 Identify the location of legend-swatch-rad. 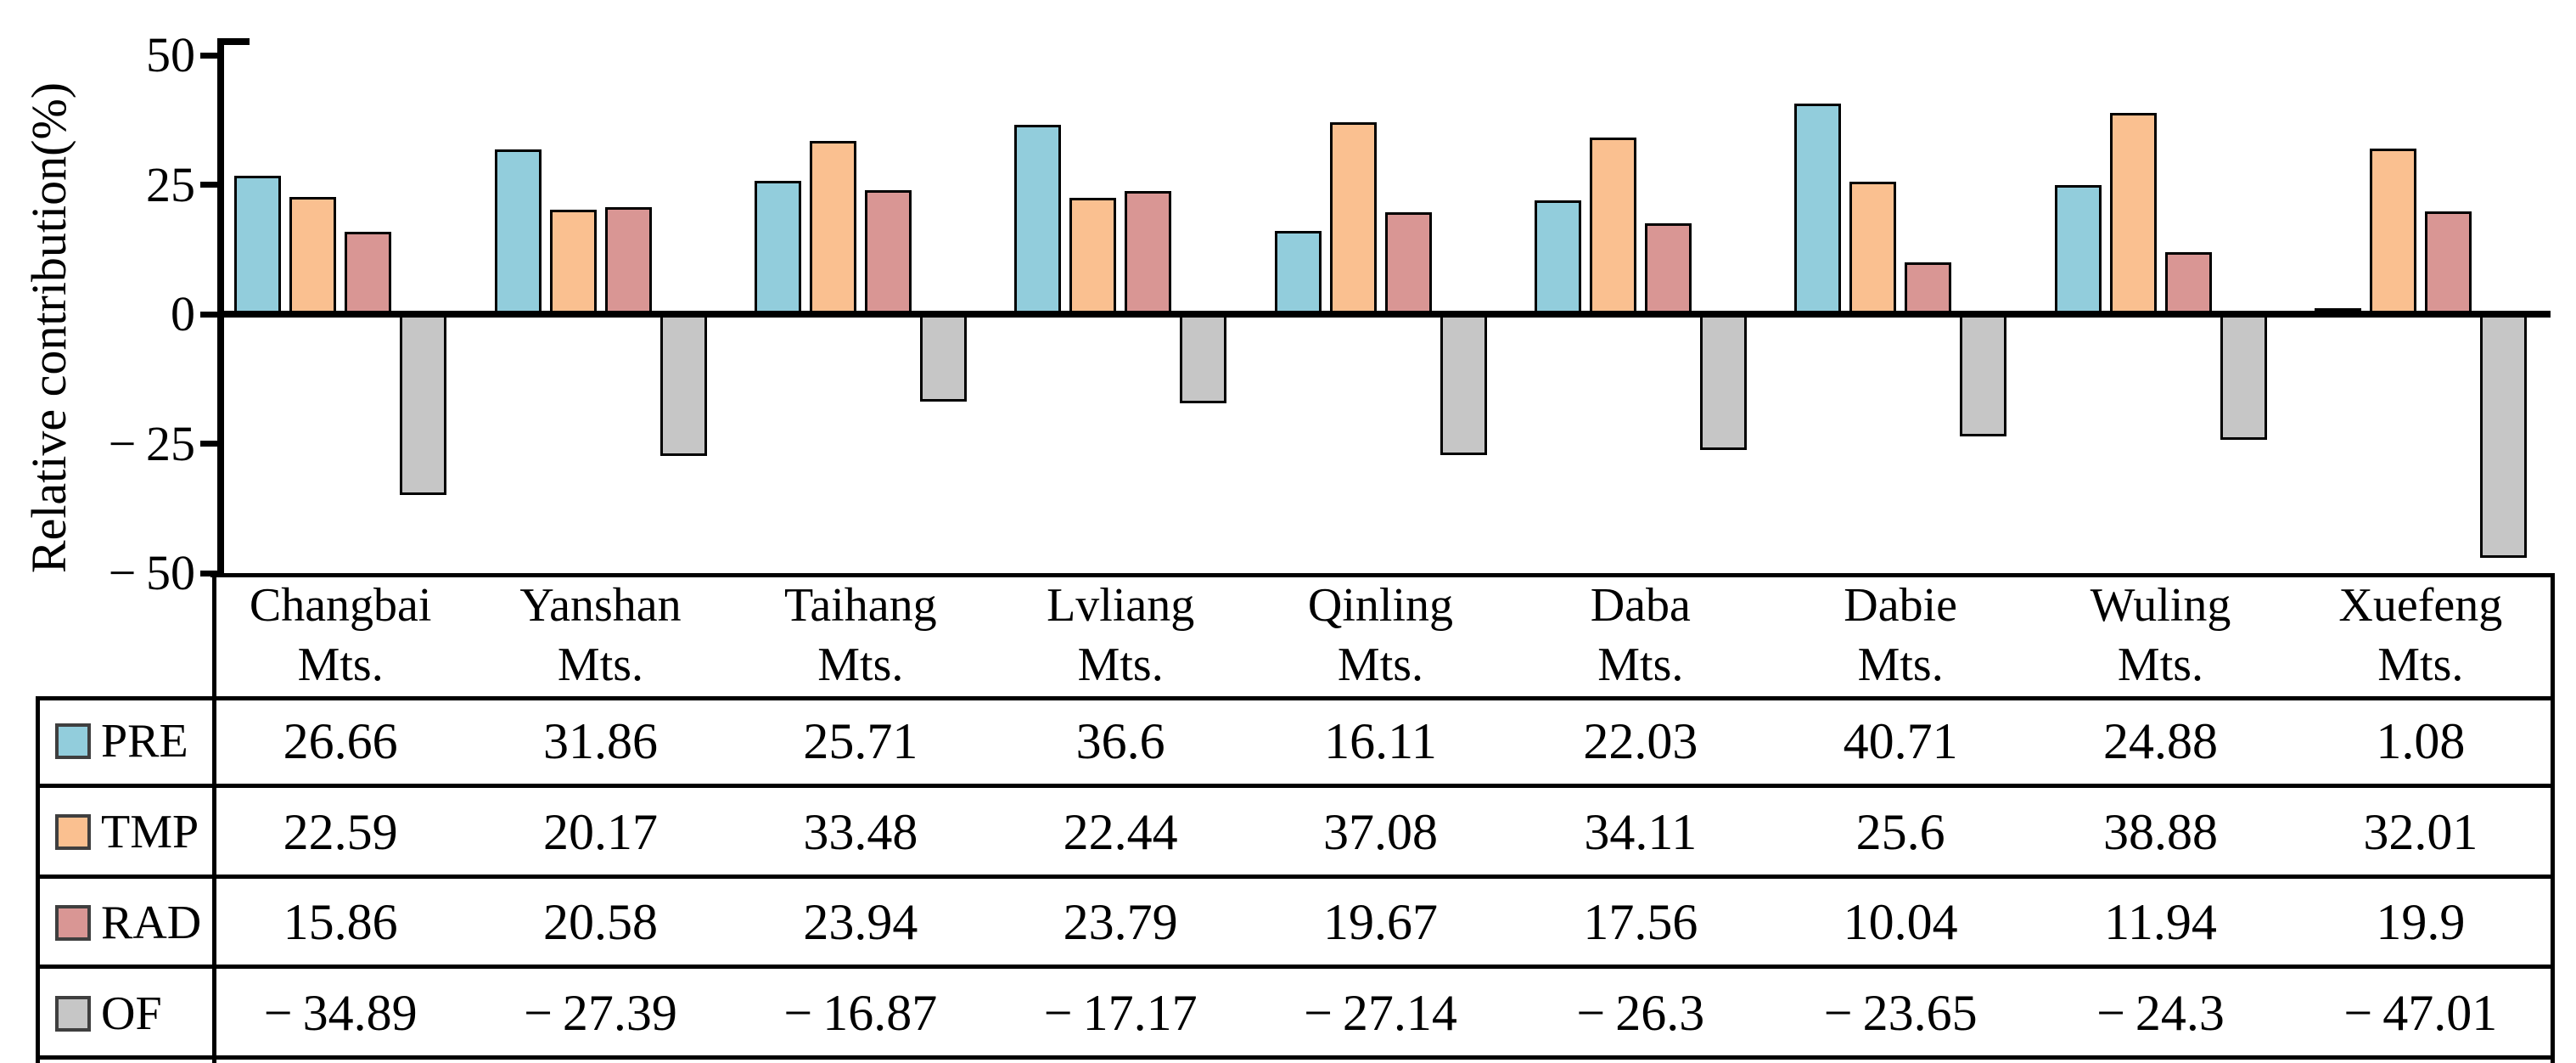
(73, 922).